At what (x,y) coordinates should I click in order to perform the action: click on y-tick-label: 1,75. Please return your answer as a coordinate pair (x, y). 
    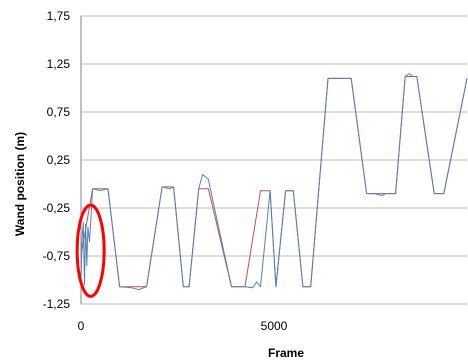
    Looking at the image, I should click on (59, 16).